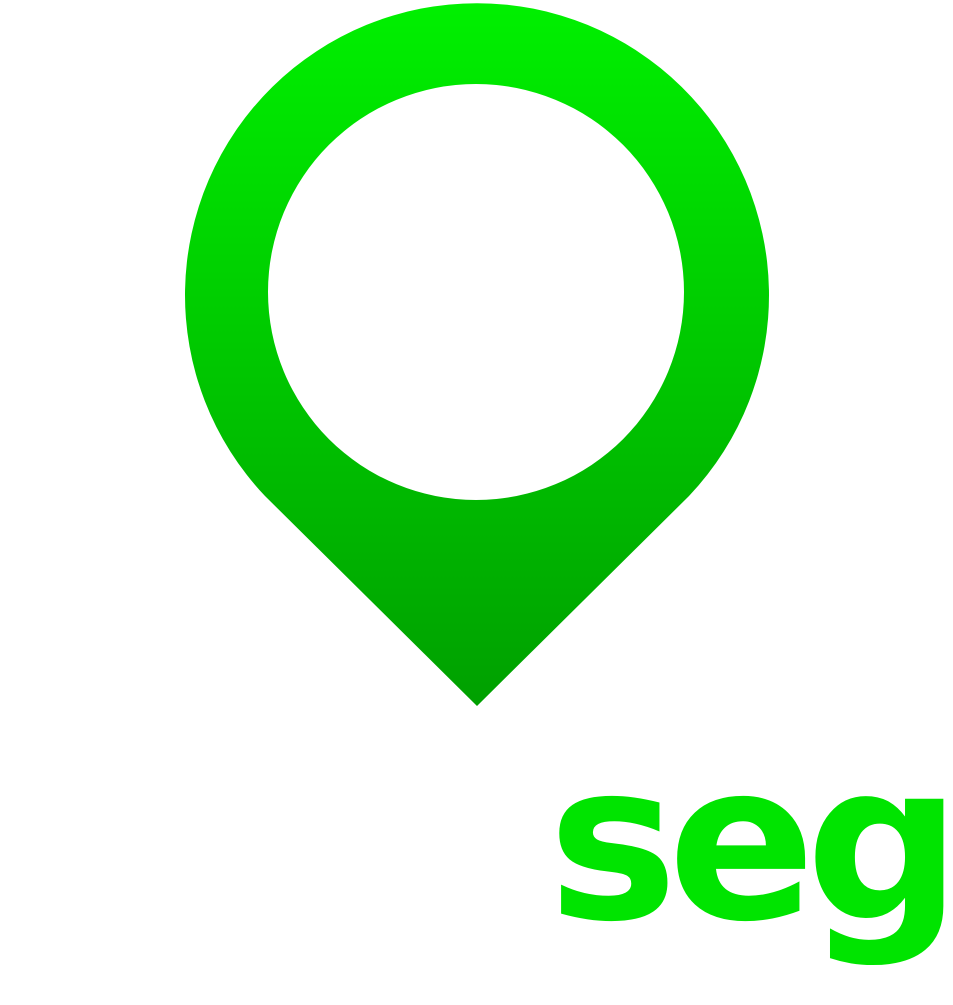  Describe the element at coordinates (270, 880) in the screenshot. I see `wordmark-prefix` at that location.